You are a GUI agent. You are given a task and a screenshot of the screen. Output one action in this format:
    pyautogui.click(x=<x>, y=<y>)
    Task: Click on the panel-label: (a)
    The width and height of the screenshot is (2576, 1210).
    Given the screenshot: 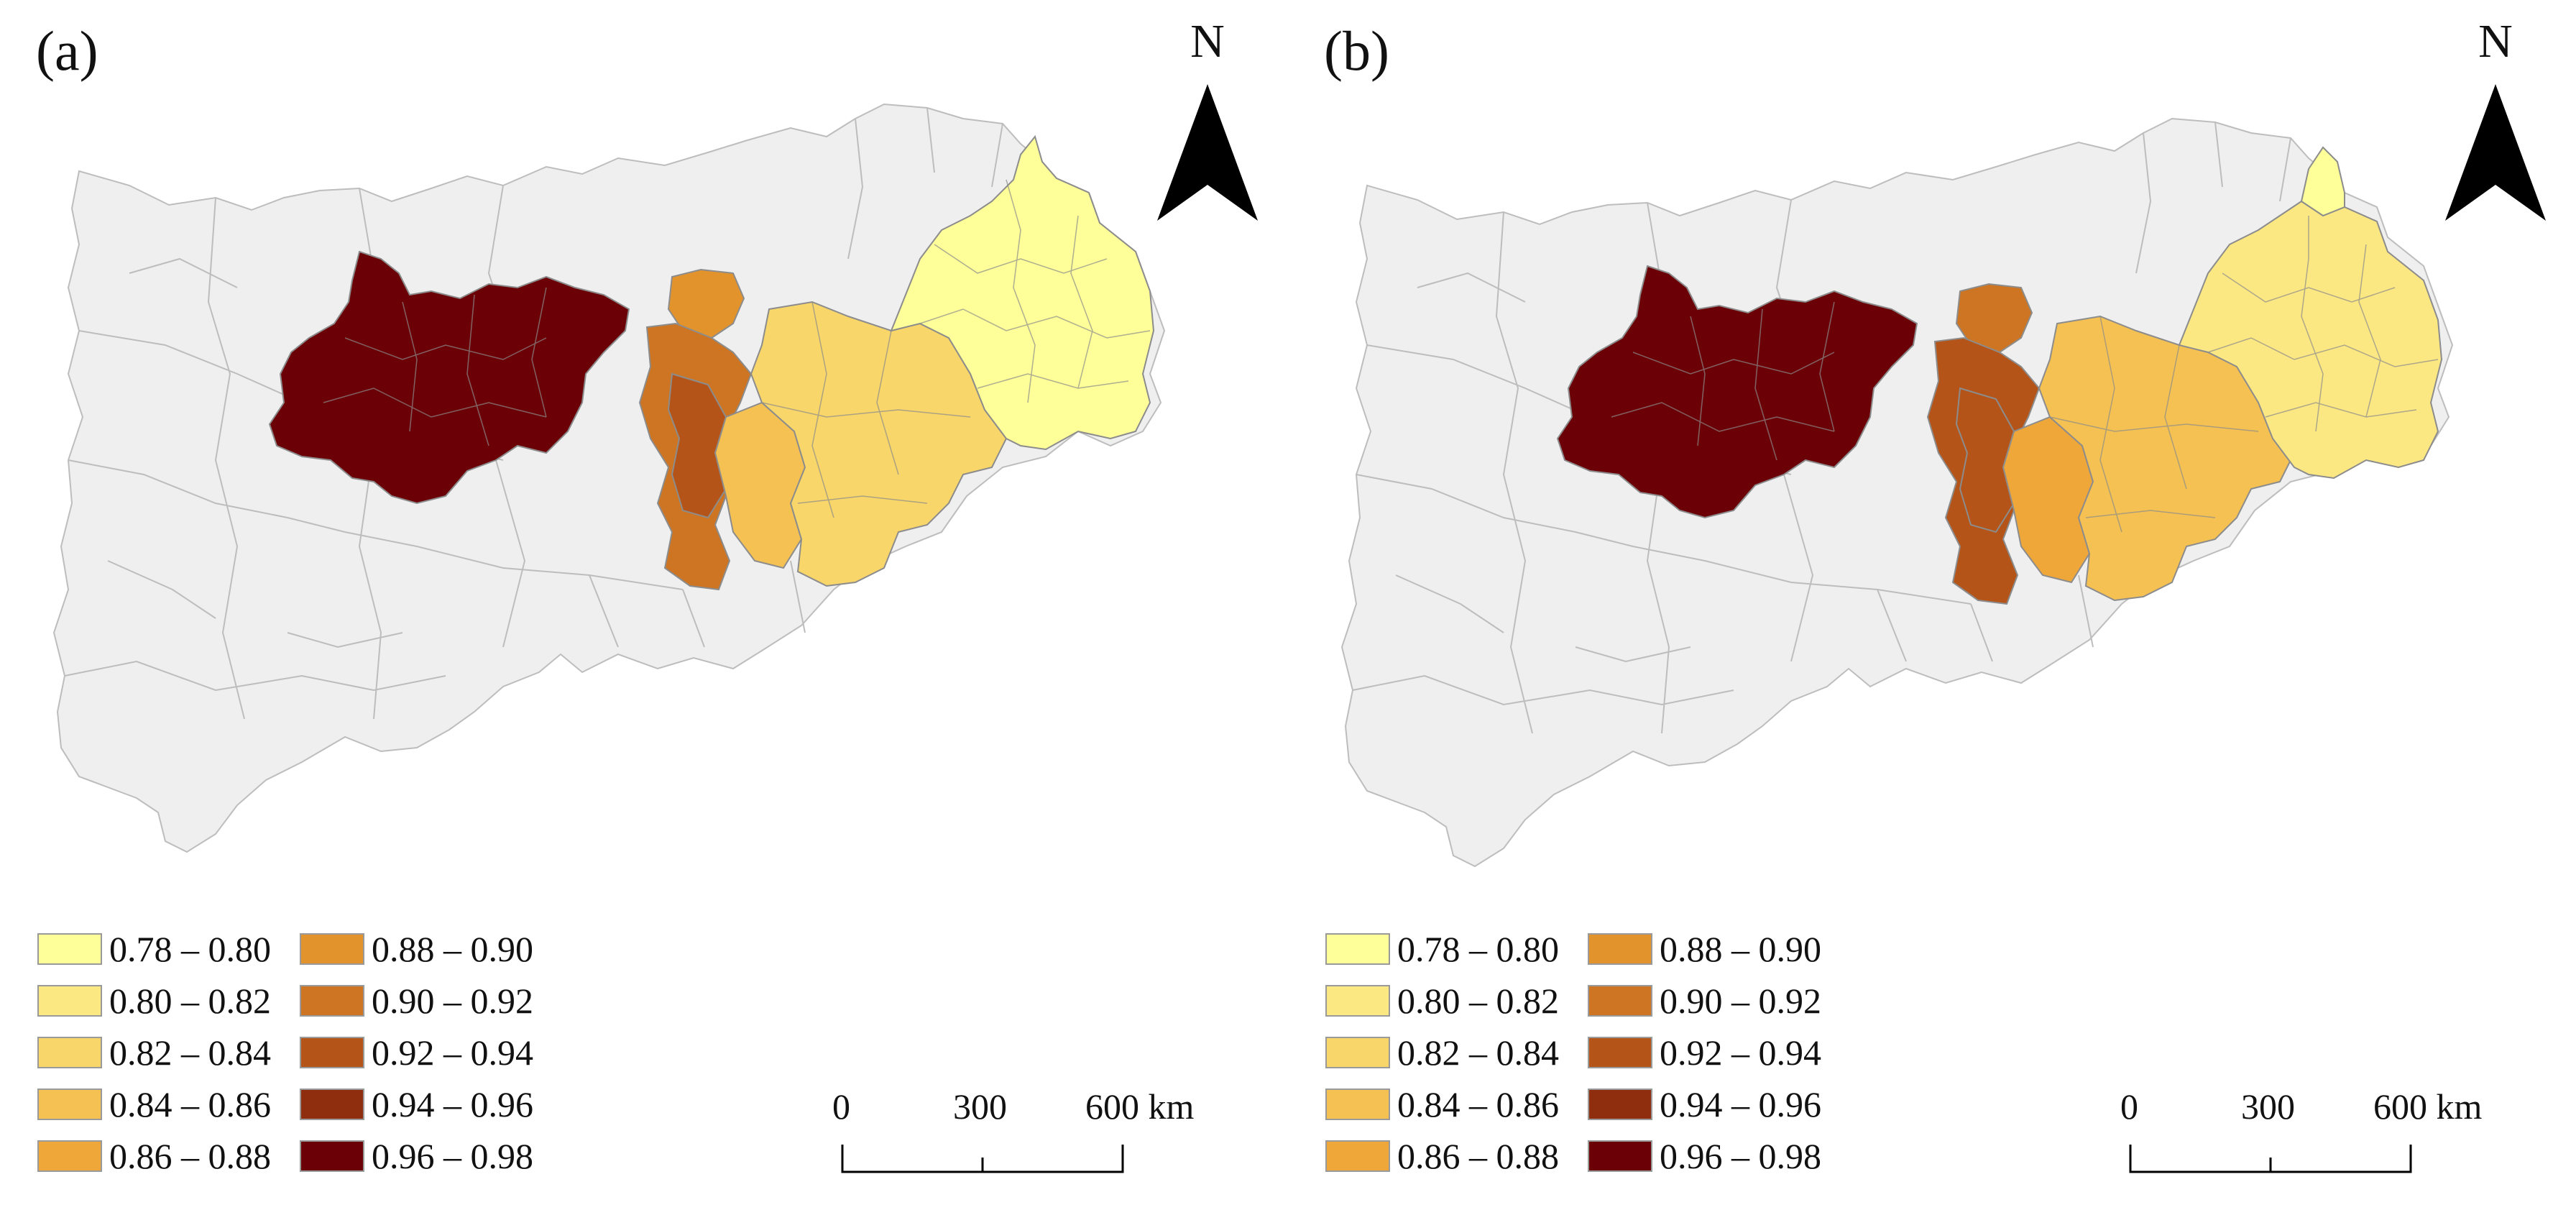 What is the action you would take?
    pyautogui.click(x=67, y=50)
    